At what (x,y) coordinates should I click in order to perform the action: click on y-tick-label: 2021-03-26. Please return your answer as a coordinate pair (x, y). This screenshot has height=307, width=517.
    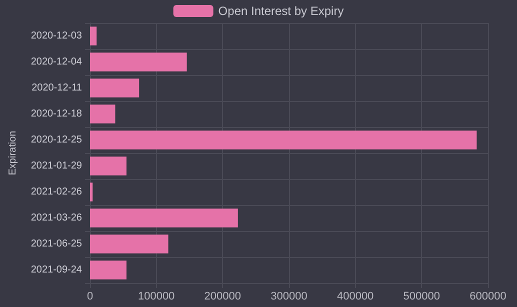
    Looking at the image, I should click on (56, 218).